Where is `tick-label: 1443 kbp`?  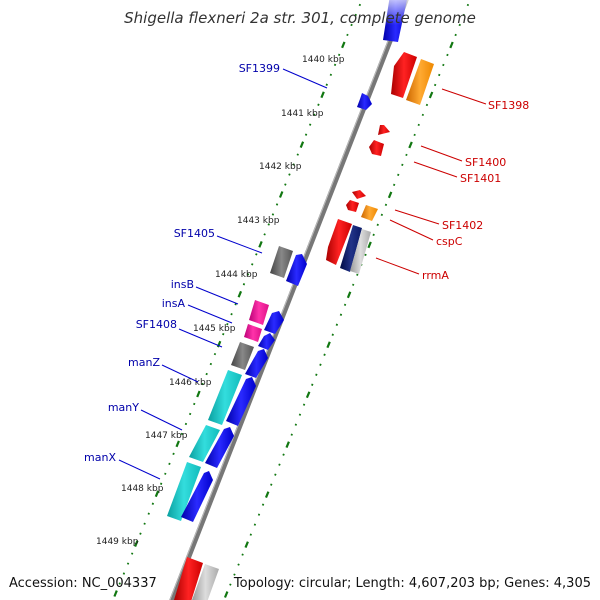
tick-label: 1443 kbp is located at coordinates (258, 221).